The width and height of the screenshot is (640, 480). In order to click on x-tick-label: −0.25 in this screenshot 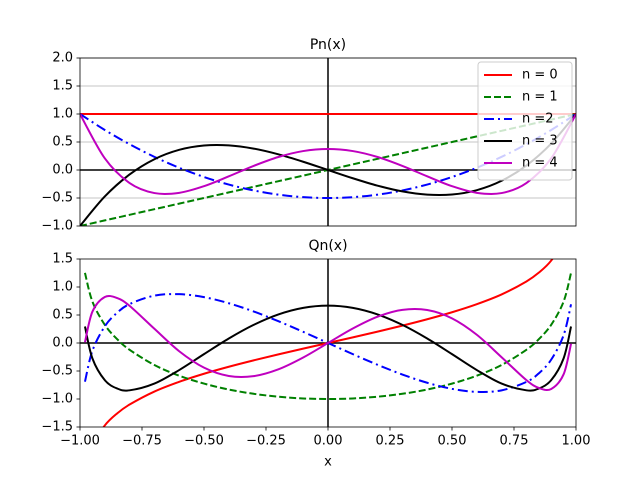, I will do `click(266, 441)`.